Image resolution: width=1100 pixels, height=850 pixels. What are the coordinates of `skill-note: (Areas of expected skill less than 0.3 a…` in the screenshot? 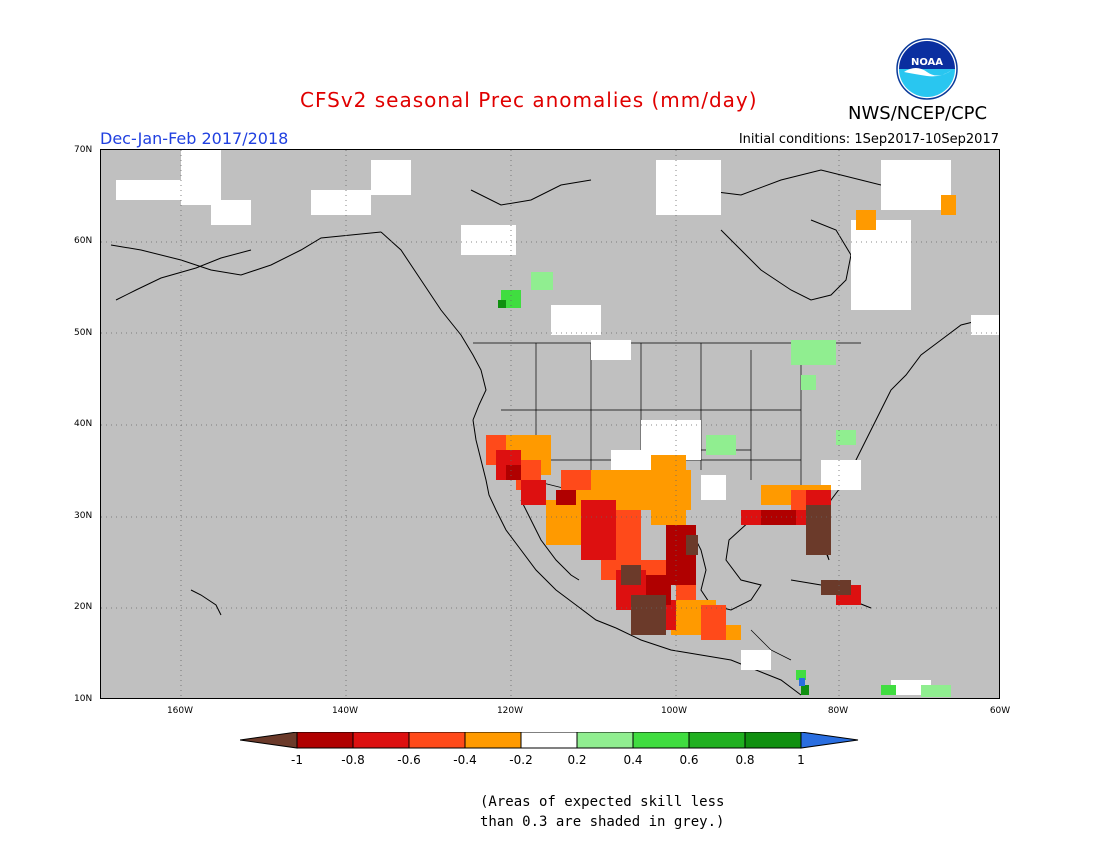 It's located at (602, 812).